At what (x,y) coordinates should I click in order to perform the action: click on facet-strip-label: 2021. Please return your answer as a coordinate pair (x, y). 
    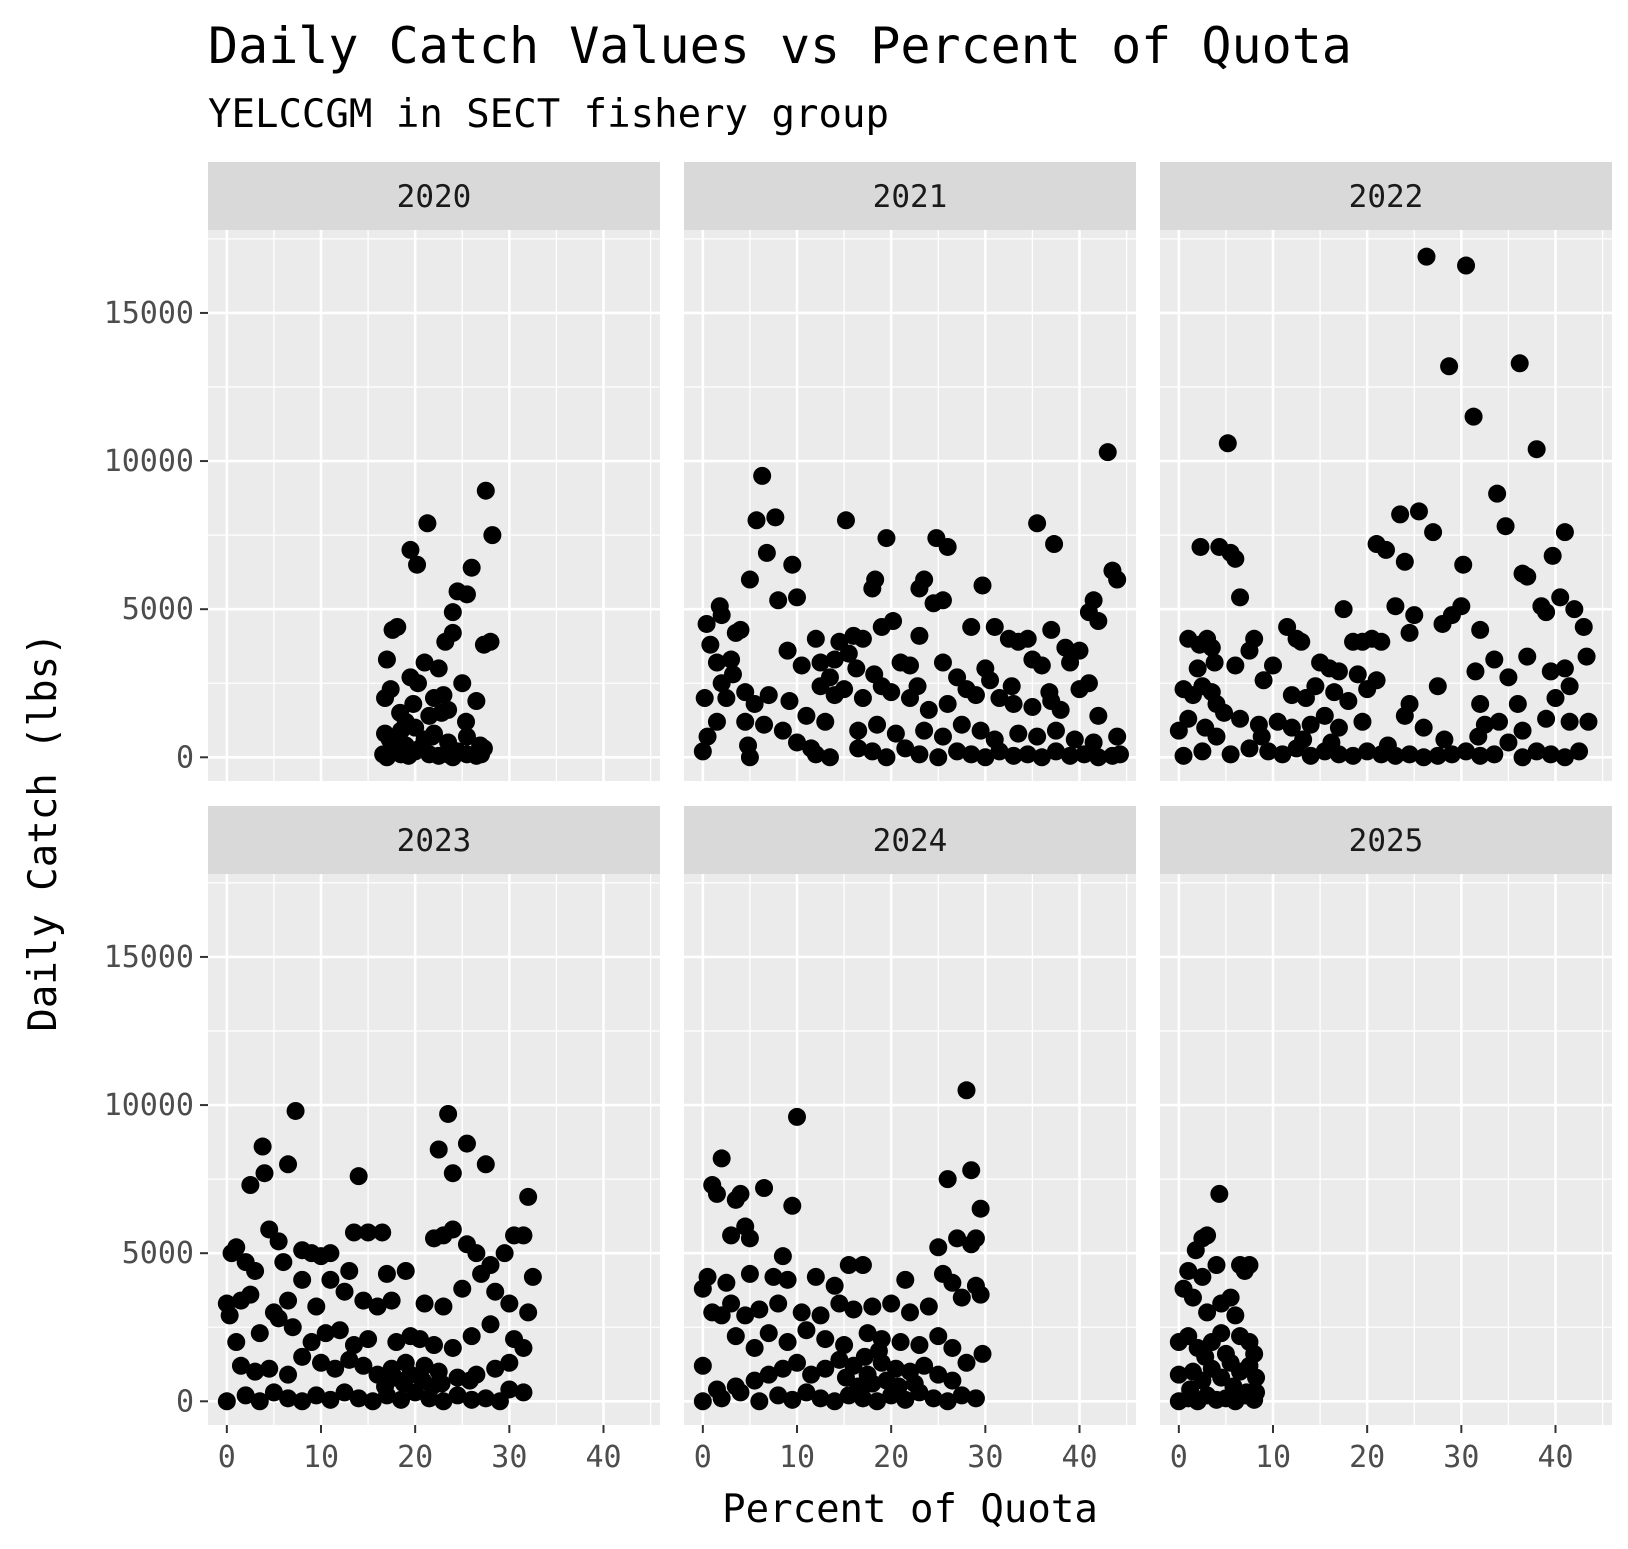
    Looking at the image, I should click on (910, 197).